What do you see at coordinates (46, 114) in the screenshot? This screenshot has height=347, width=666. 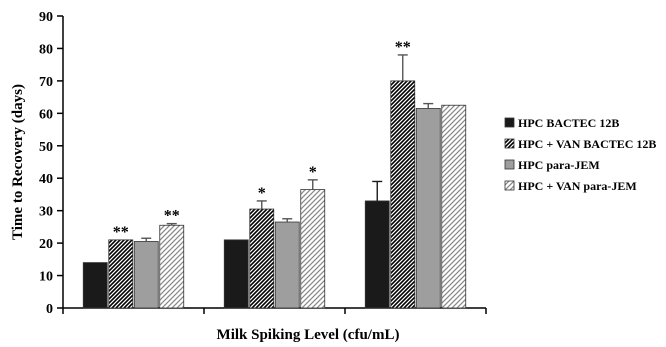 I see `y-tick-label: 60` at bounding box center [46, 114].